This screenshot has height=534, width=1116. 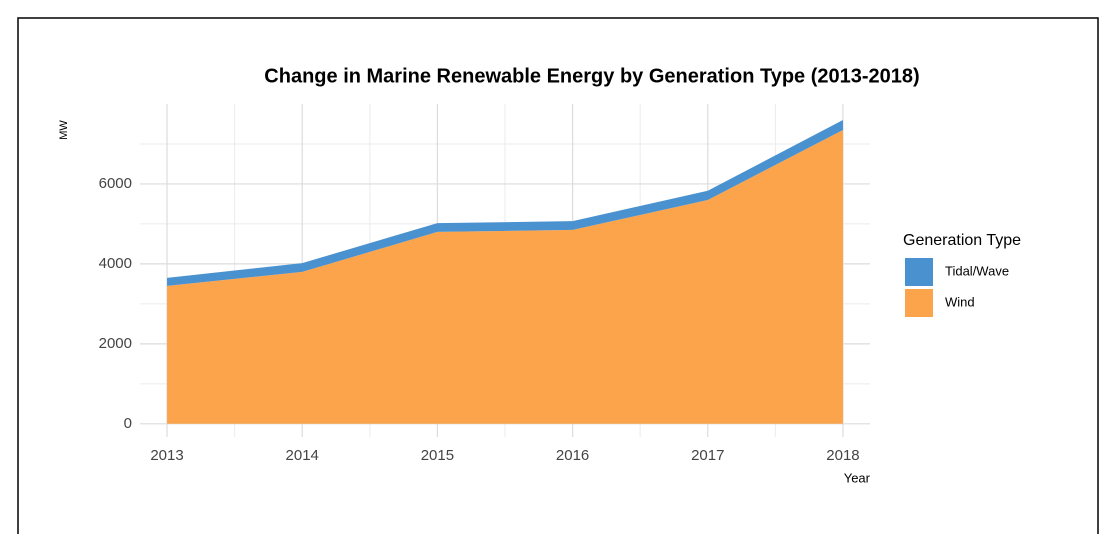 What do you see at coordinates (115, 183) in the screenshot?
I see `y-tick-label: 6000` at bounding box center [115, 183].